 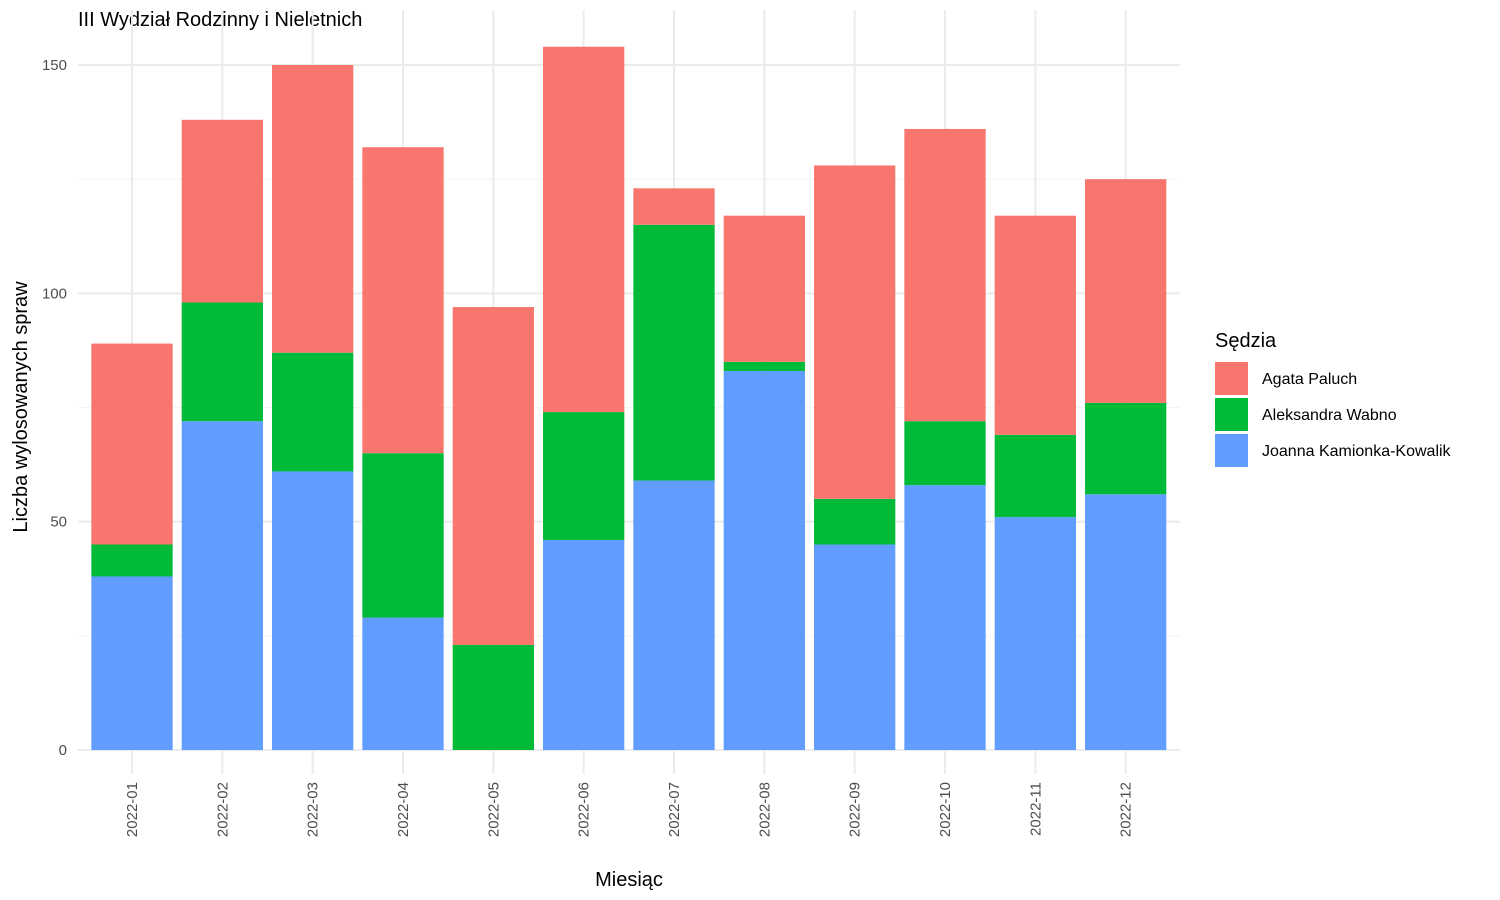 What do you see at coordinates (54, 293) in the screenshot?
I see `y-tick-label: 100` at bounding box center [54, 293].